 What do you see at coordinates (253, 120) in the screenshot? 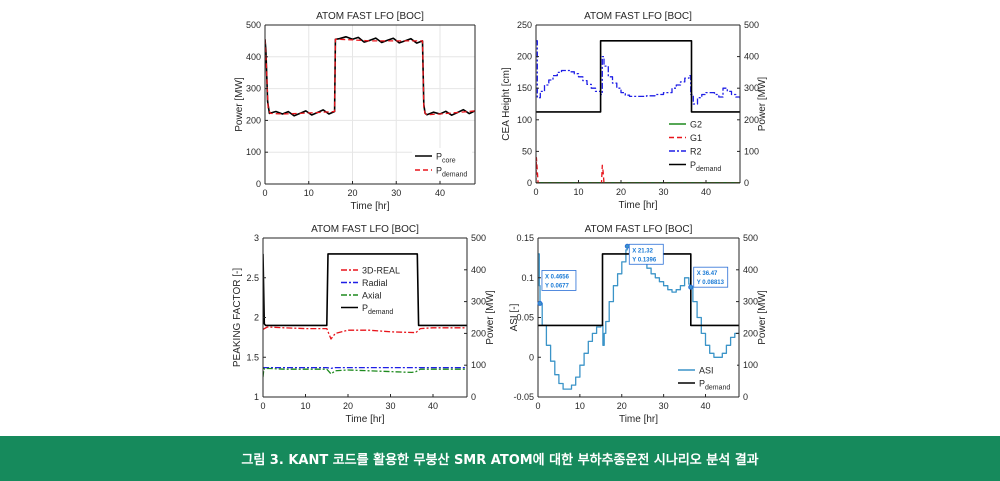
I see `y-tick-label: 200` at bounding box center [253, 120].